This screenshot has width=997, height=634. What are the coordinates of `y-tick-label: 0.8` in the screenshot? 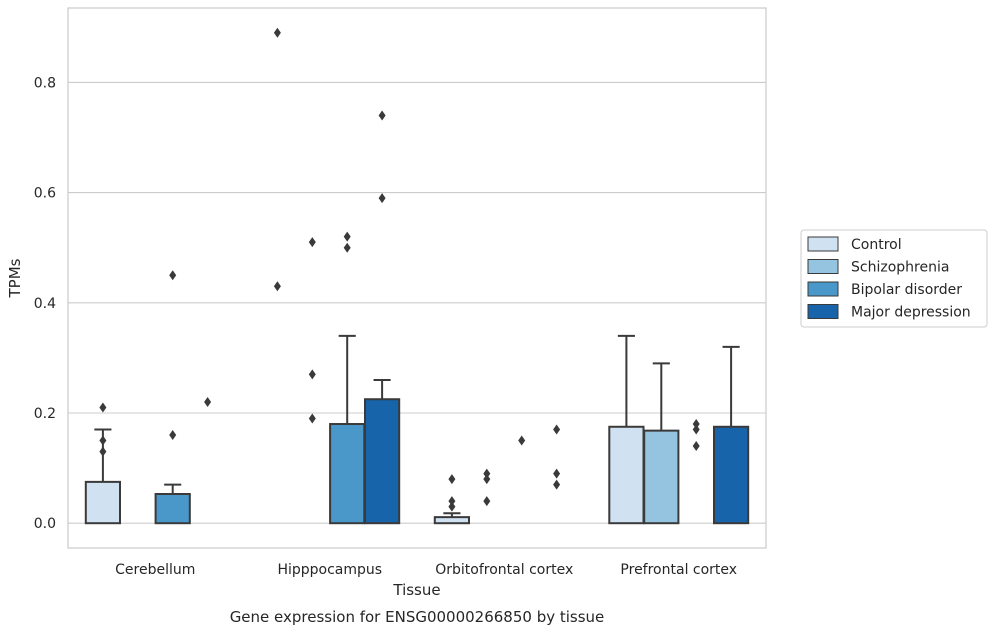 It's located at (45, 83).